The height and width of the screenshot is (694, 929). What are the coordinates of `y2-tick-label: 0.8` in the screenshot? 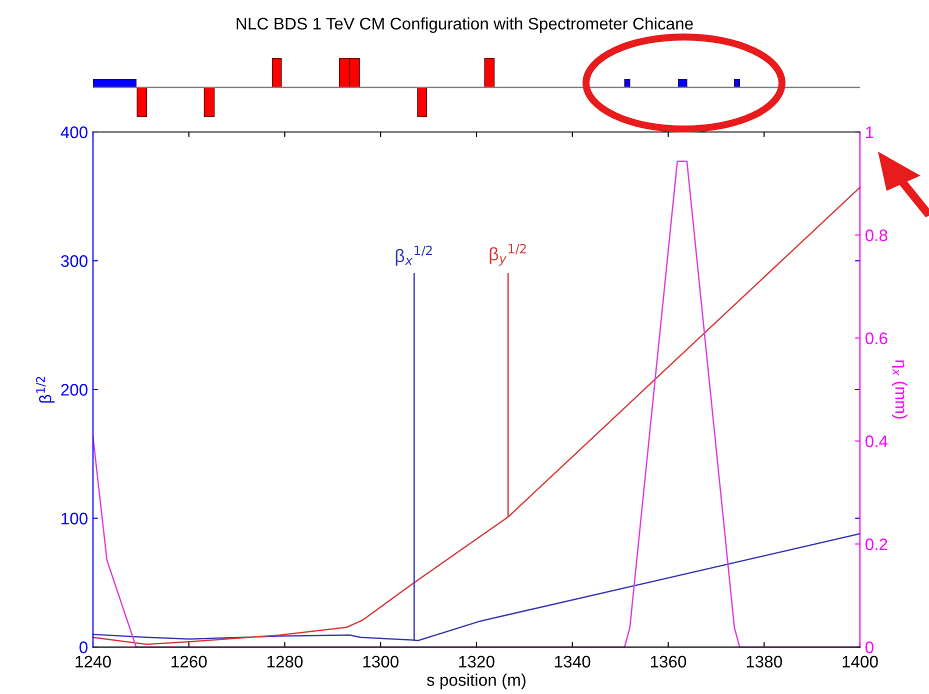 It's located at (876, 235).